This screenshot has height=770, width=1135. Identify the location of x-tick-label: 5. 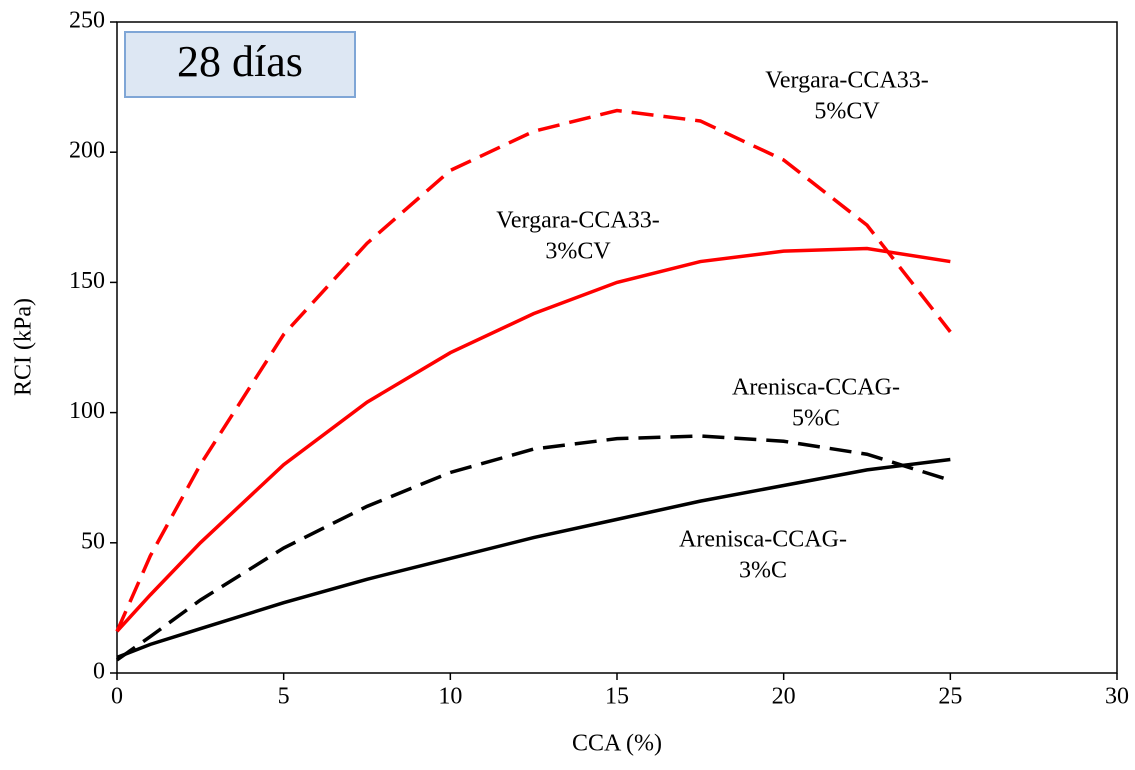
(284, 697).